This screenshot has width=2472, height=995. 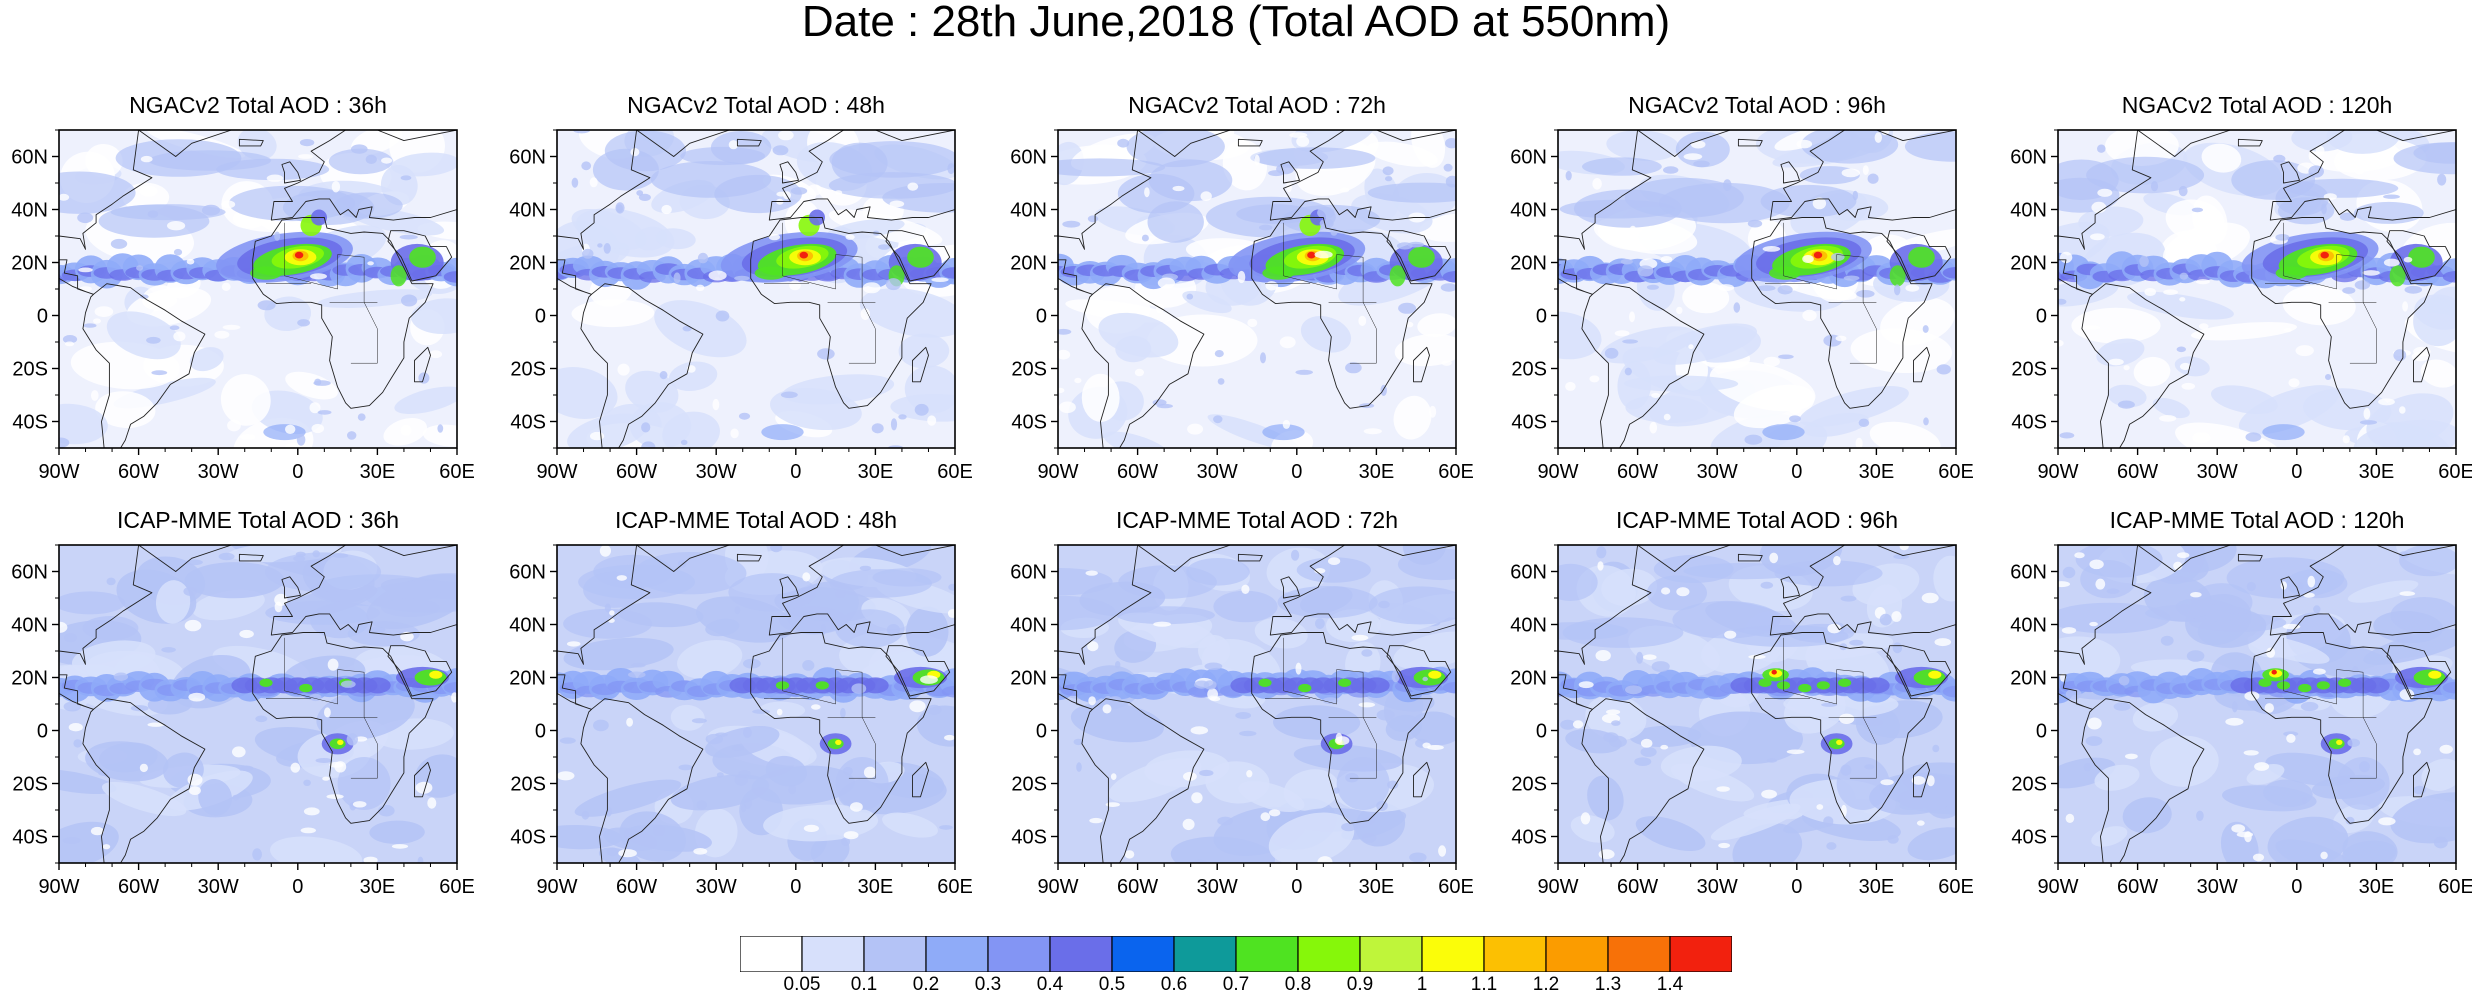 I want to click on colorbar-label: 0.9, so click(x=1360, y=984).